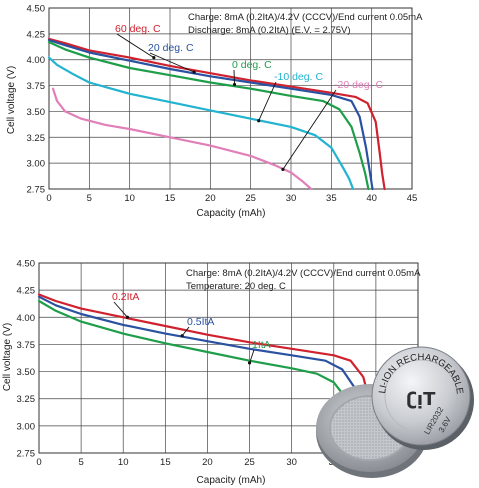 This screenshot has width=479, height=488. Describe the element at coordinates (200, 322) in the screenshot. I see `series-label-1: 0.5ItA` at that location.